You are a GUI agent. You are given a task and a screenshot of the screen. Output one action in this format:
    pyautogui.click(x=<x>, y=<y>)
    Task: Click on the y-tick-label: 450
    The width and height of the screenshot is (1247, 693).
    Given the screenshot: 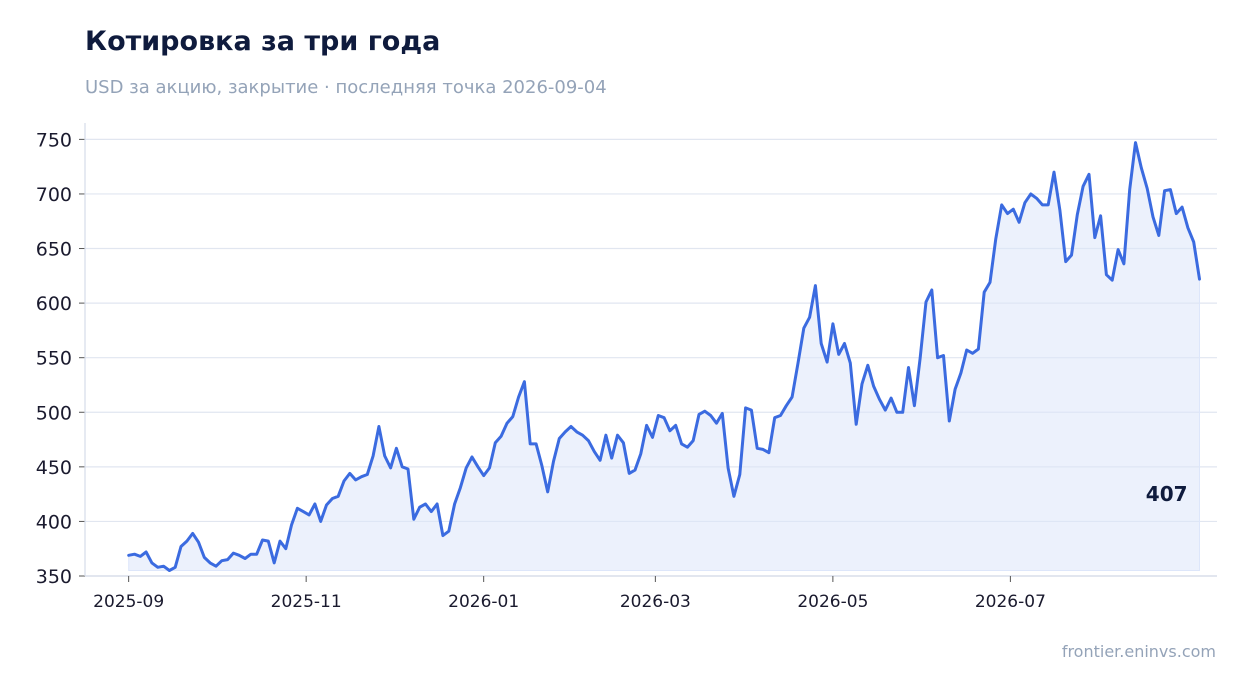 What is the action you would take?
    pyautogui.click(x=54, y=468)
    